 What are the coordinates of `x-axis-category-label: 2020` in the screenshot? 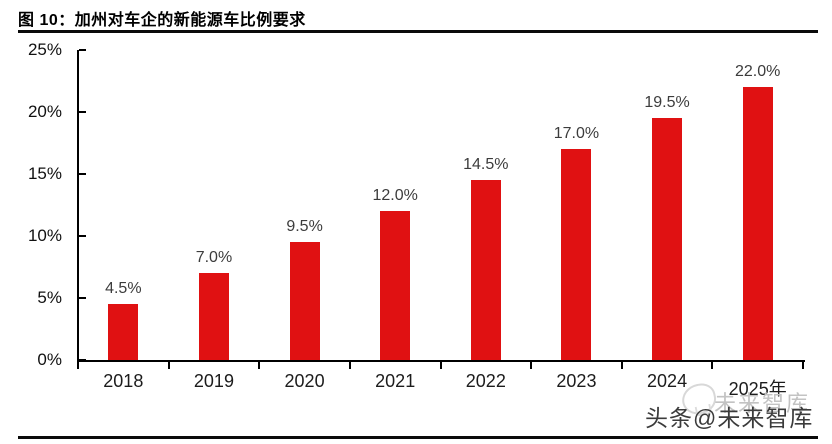 It's located at (304, 381).